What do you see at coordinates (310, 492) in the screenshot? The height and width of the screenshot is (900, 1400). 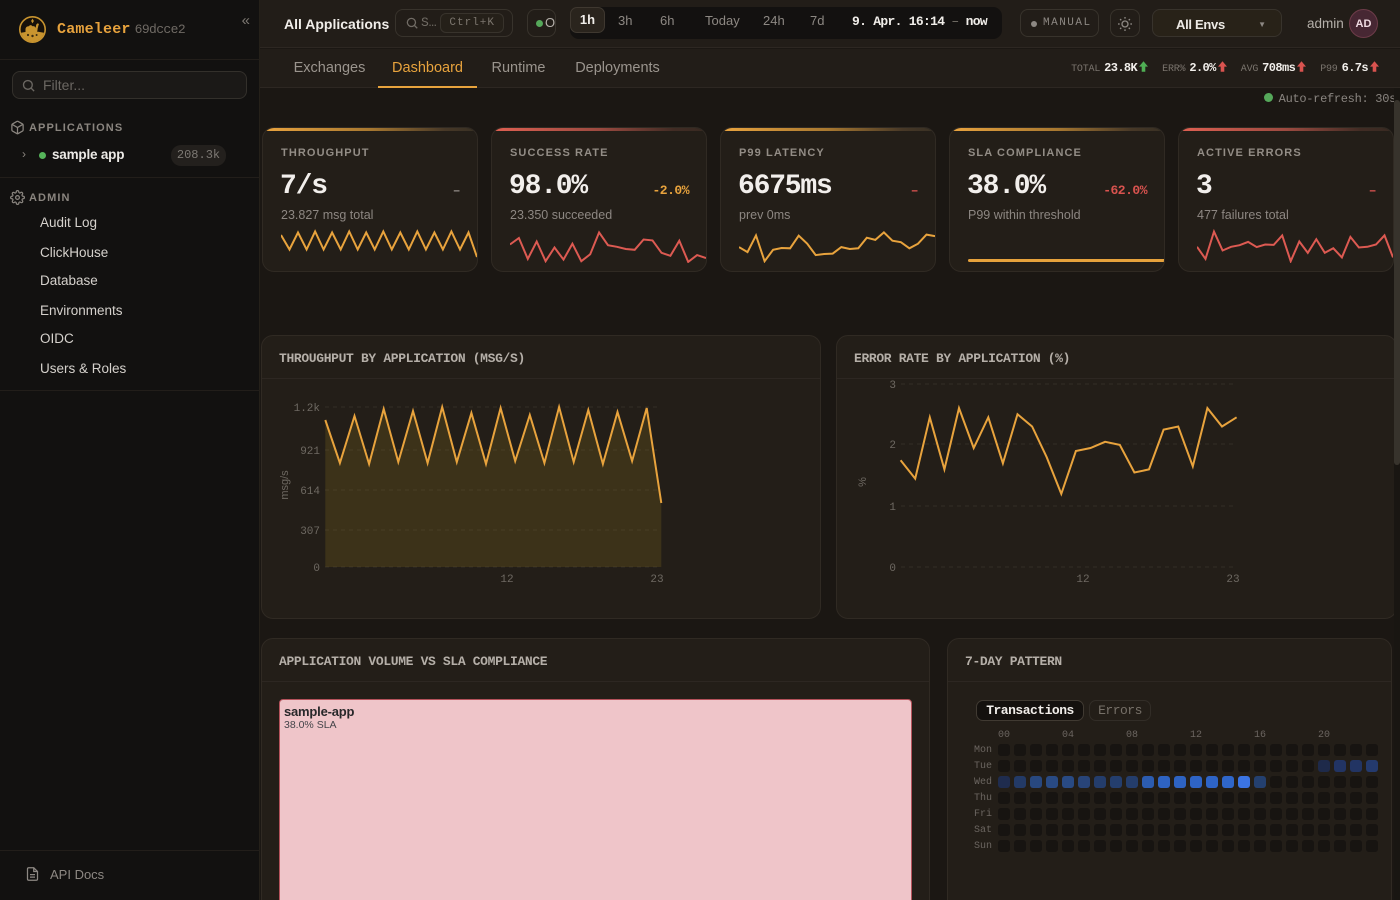 I see `svg-text: 614` at bounding box center [310, 492].